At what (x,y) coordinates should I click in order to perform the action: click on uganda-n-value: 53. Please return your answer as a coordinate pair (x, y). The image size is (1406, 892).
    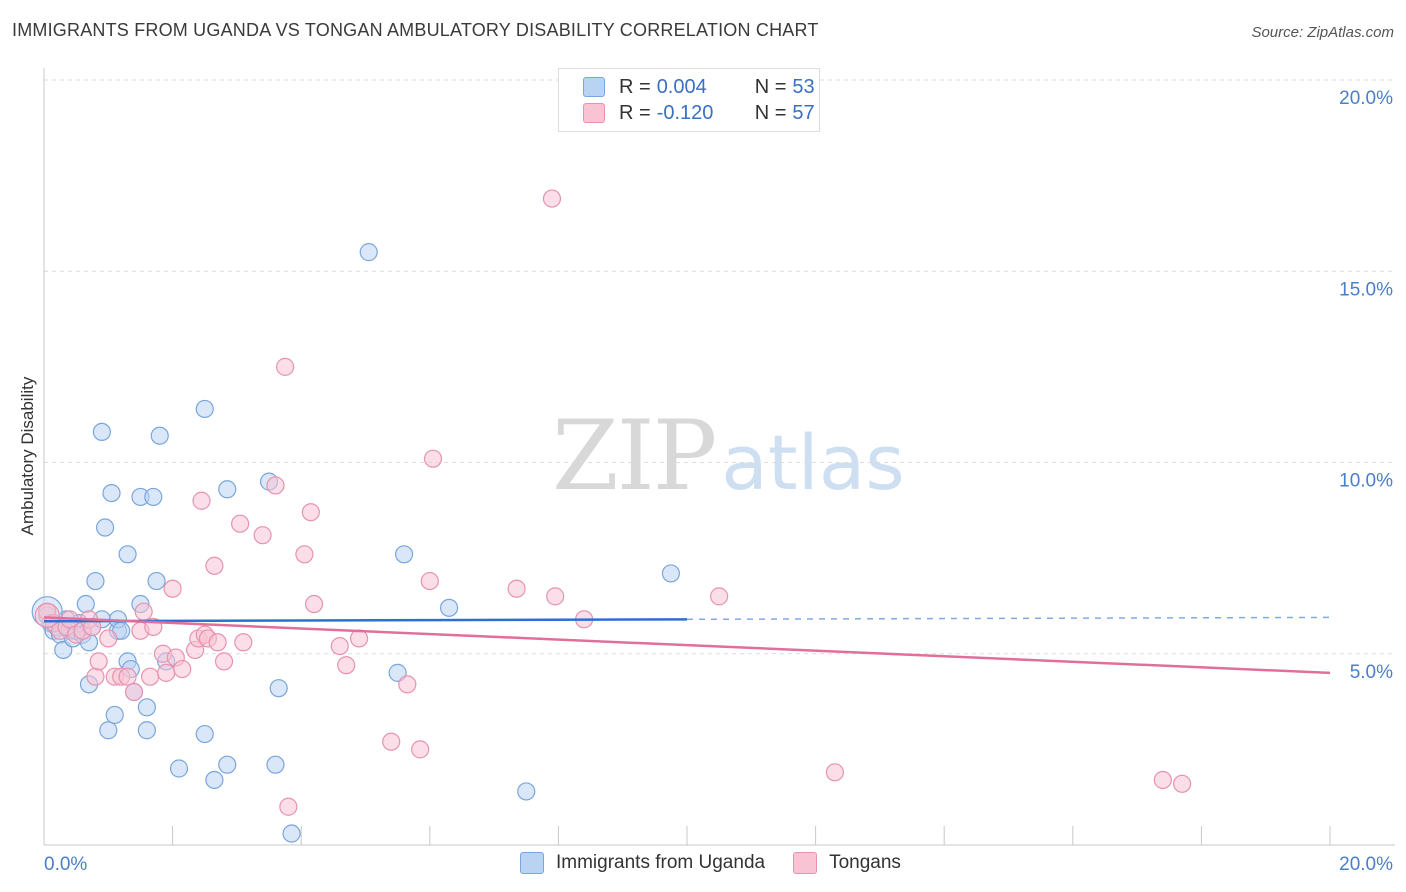
    Looking at the image, I should click on (803, 86).